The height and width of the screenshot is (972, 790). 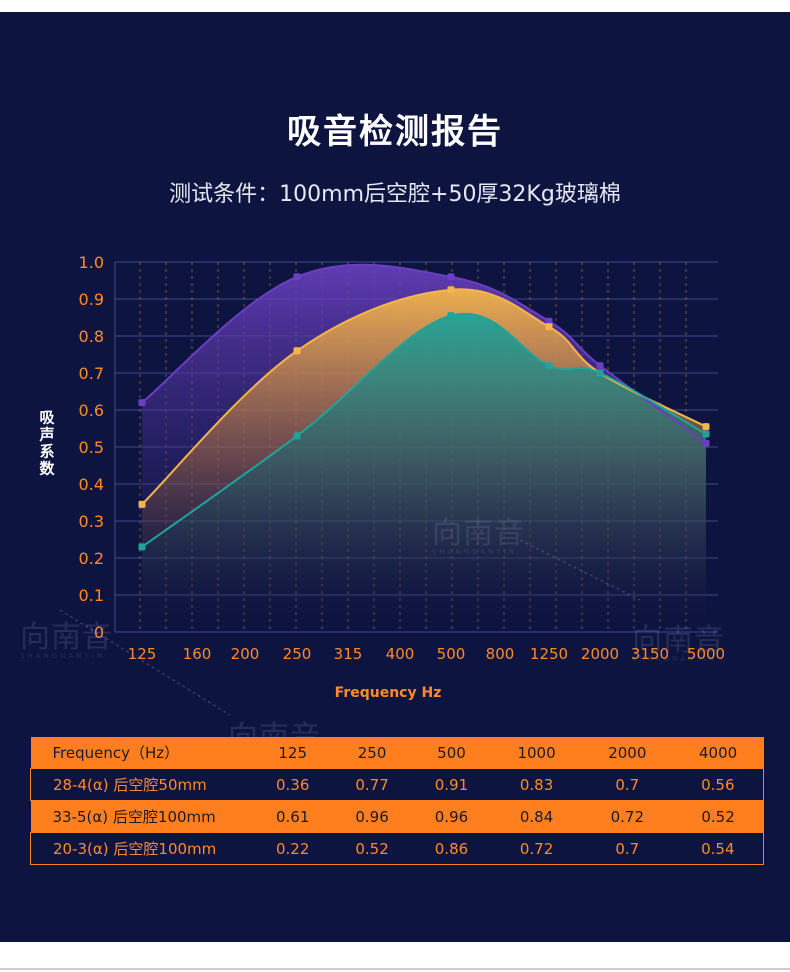 I want to click on x-tick-label: 200, so click(x=245, y=654).